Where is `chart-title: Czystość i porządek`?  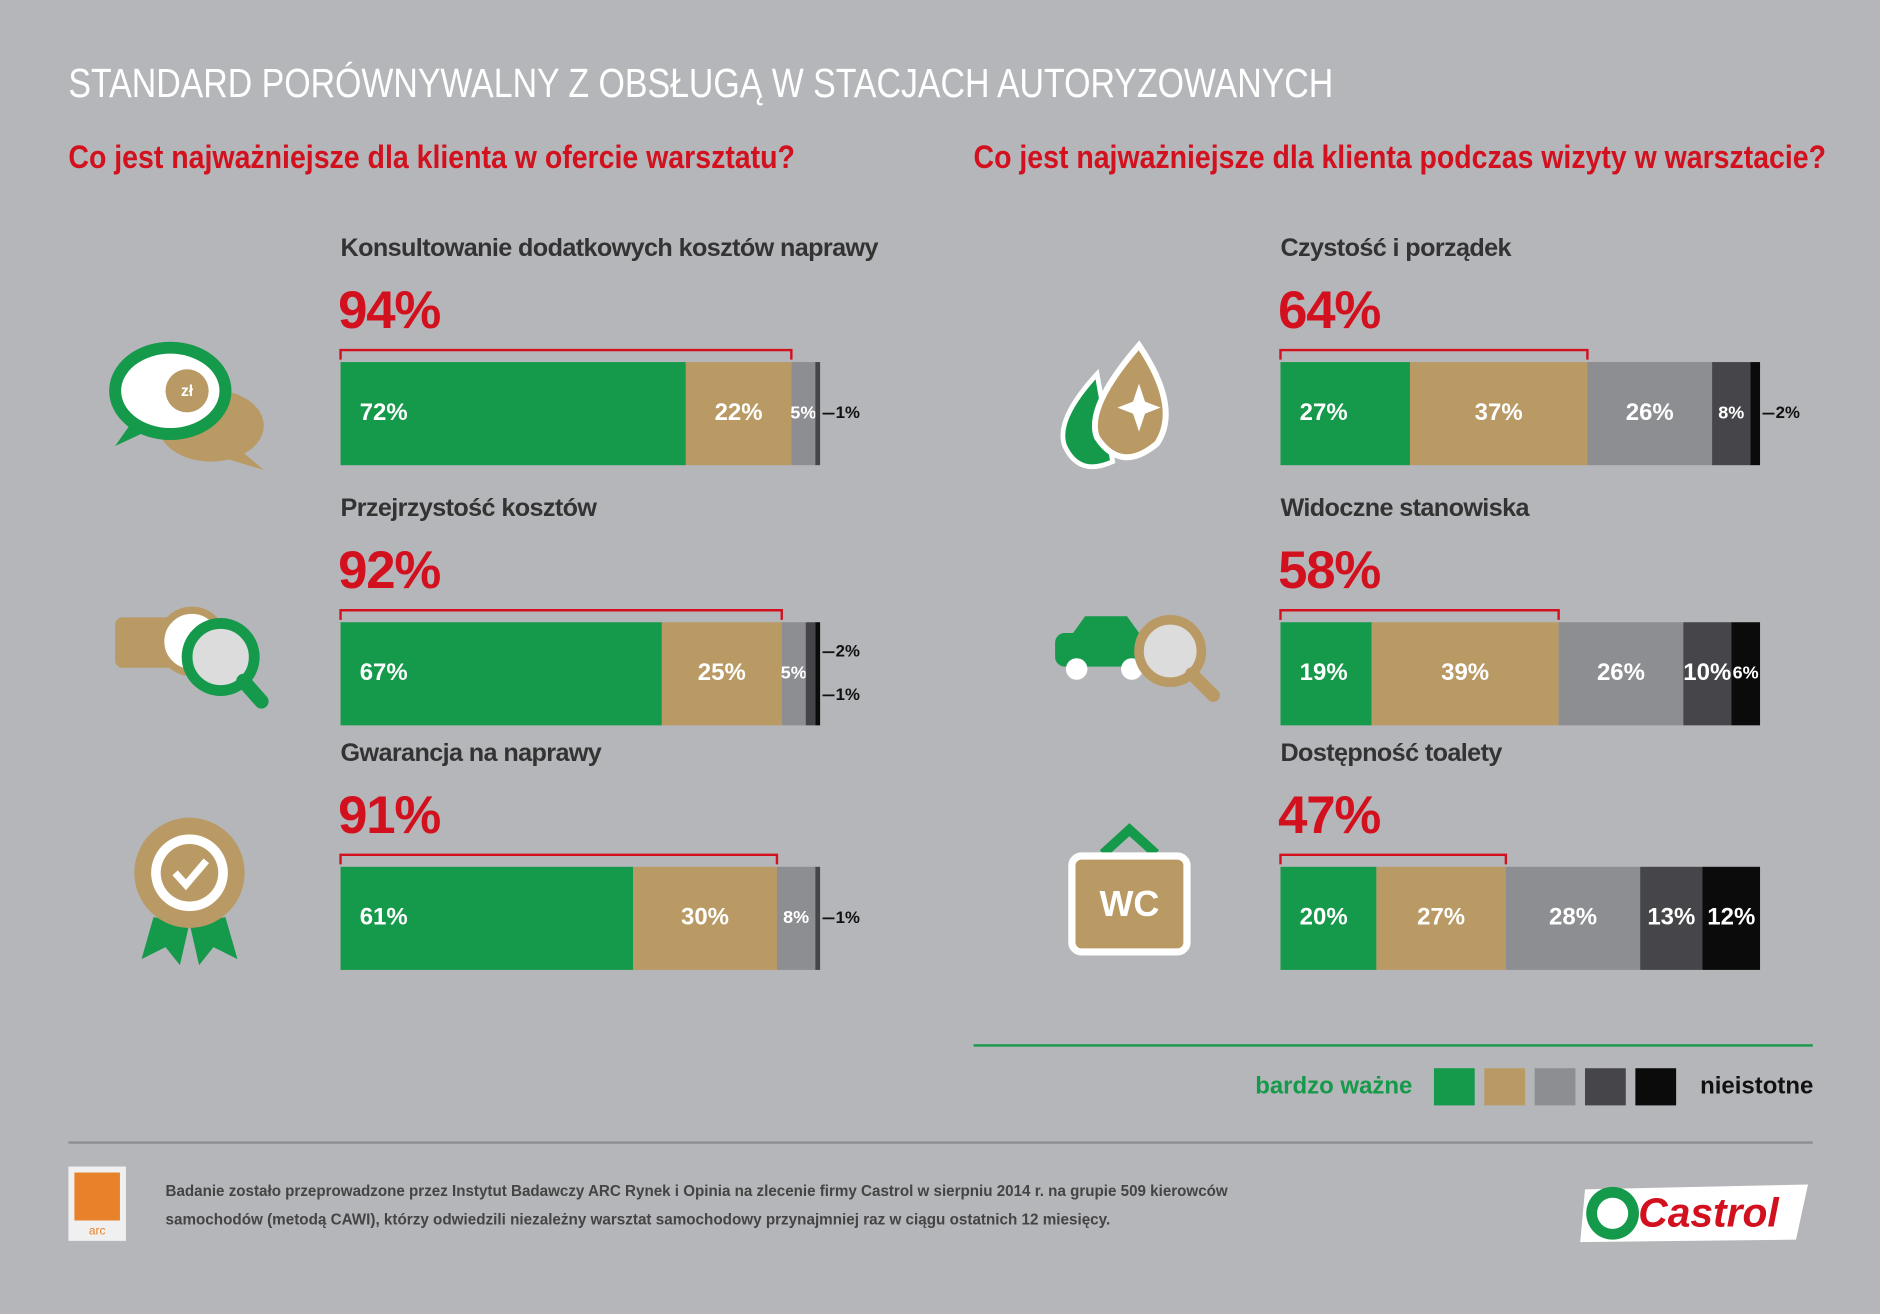 chart-title: Czystość i porządek is located at coordinates (1396, 248).